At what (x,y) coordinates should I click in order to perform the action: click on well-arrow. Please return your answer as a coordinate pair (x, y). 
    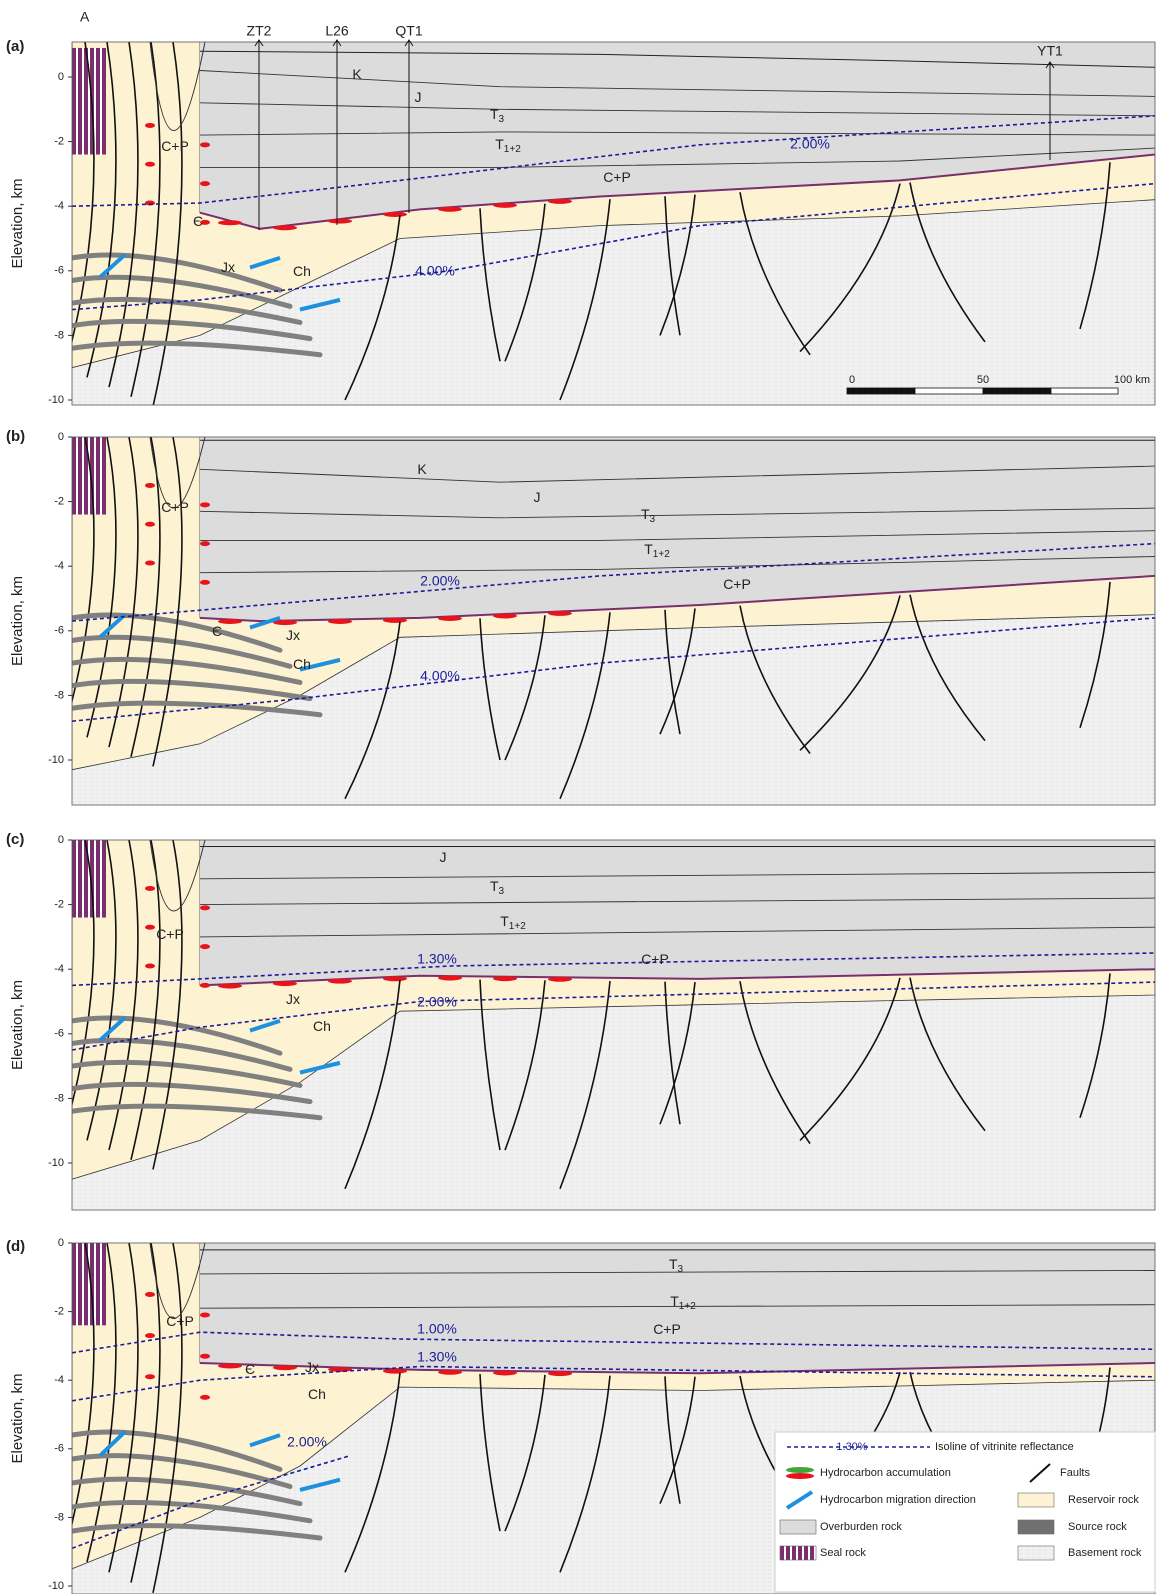
    Looking at the image, I should click on (337, 43).